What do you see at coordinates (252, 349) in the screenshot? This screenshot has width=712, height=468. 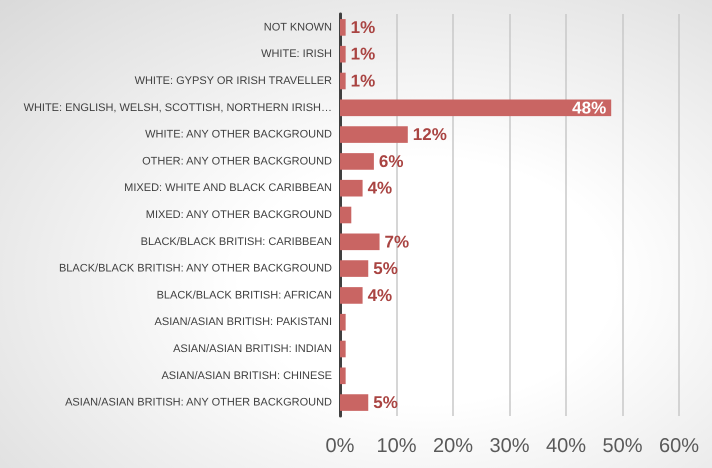 I see `y-tick-label: ASIAN/ASIAN BRITISH: INDIAN` at bounding box center [252, 349].